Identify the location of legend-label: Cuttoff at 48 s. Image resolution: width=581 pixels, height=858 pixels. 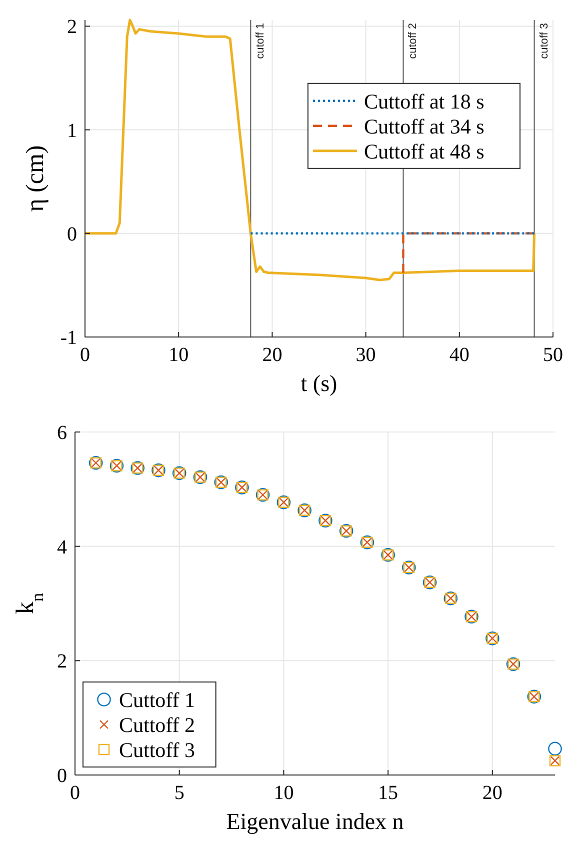
(424, 151).